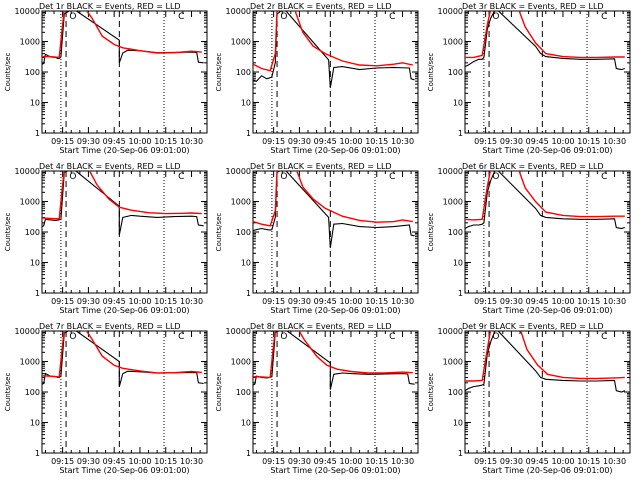  Describe the element at coordinates (321, 166) in the screenshot. I see `chart-title: Det 5r BLACK = Events, RED = LLD` at that location.